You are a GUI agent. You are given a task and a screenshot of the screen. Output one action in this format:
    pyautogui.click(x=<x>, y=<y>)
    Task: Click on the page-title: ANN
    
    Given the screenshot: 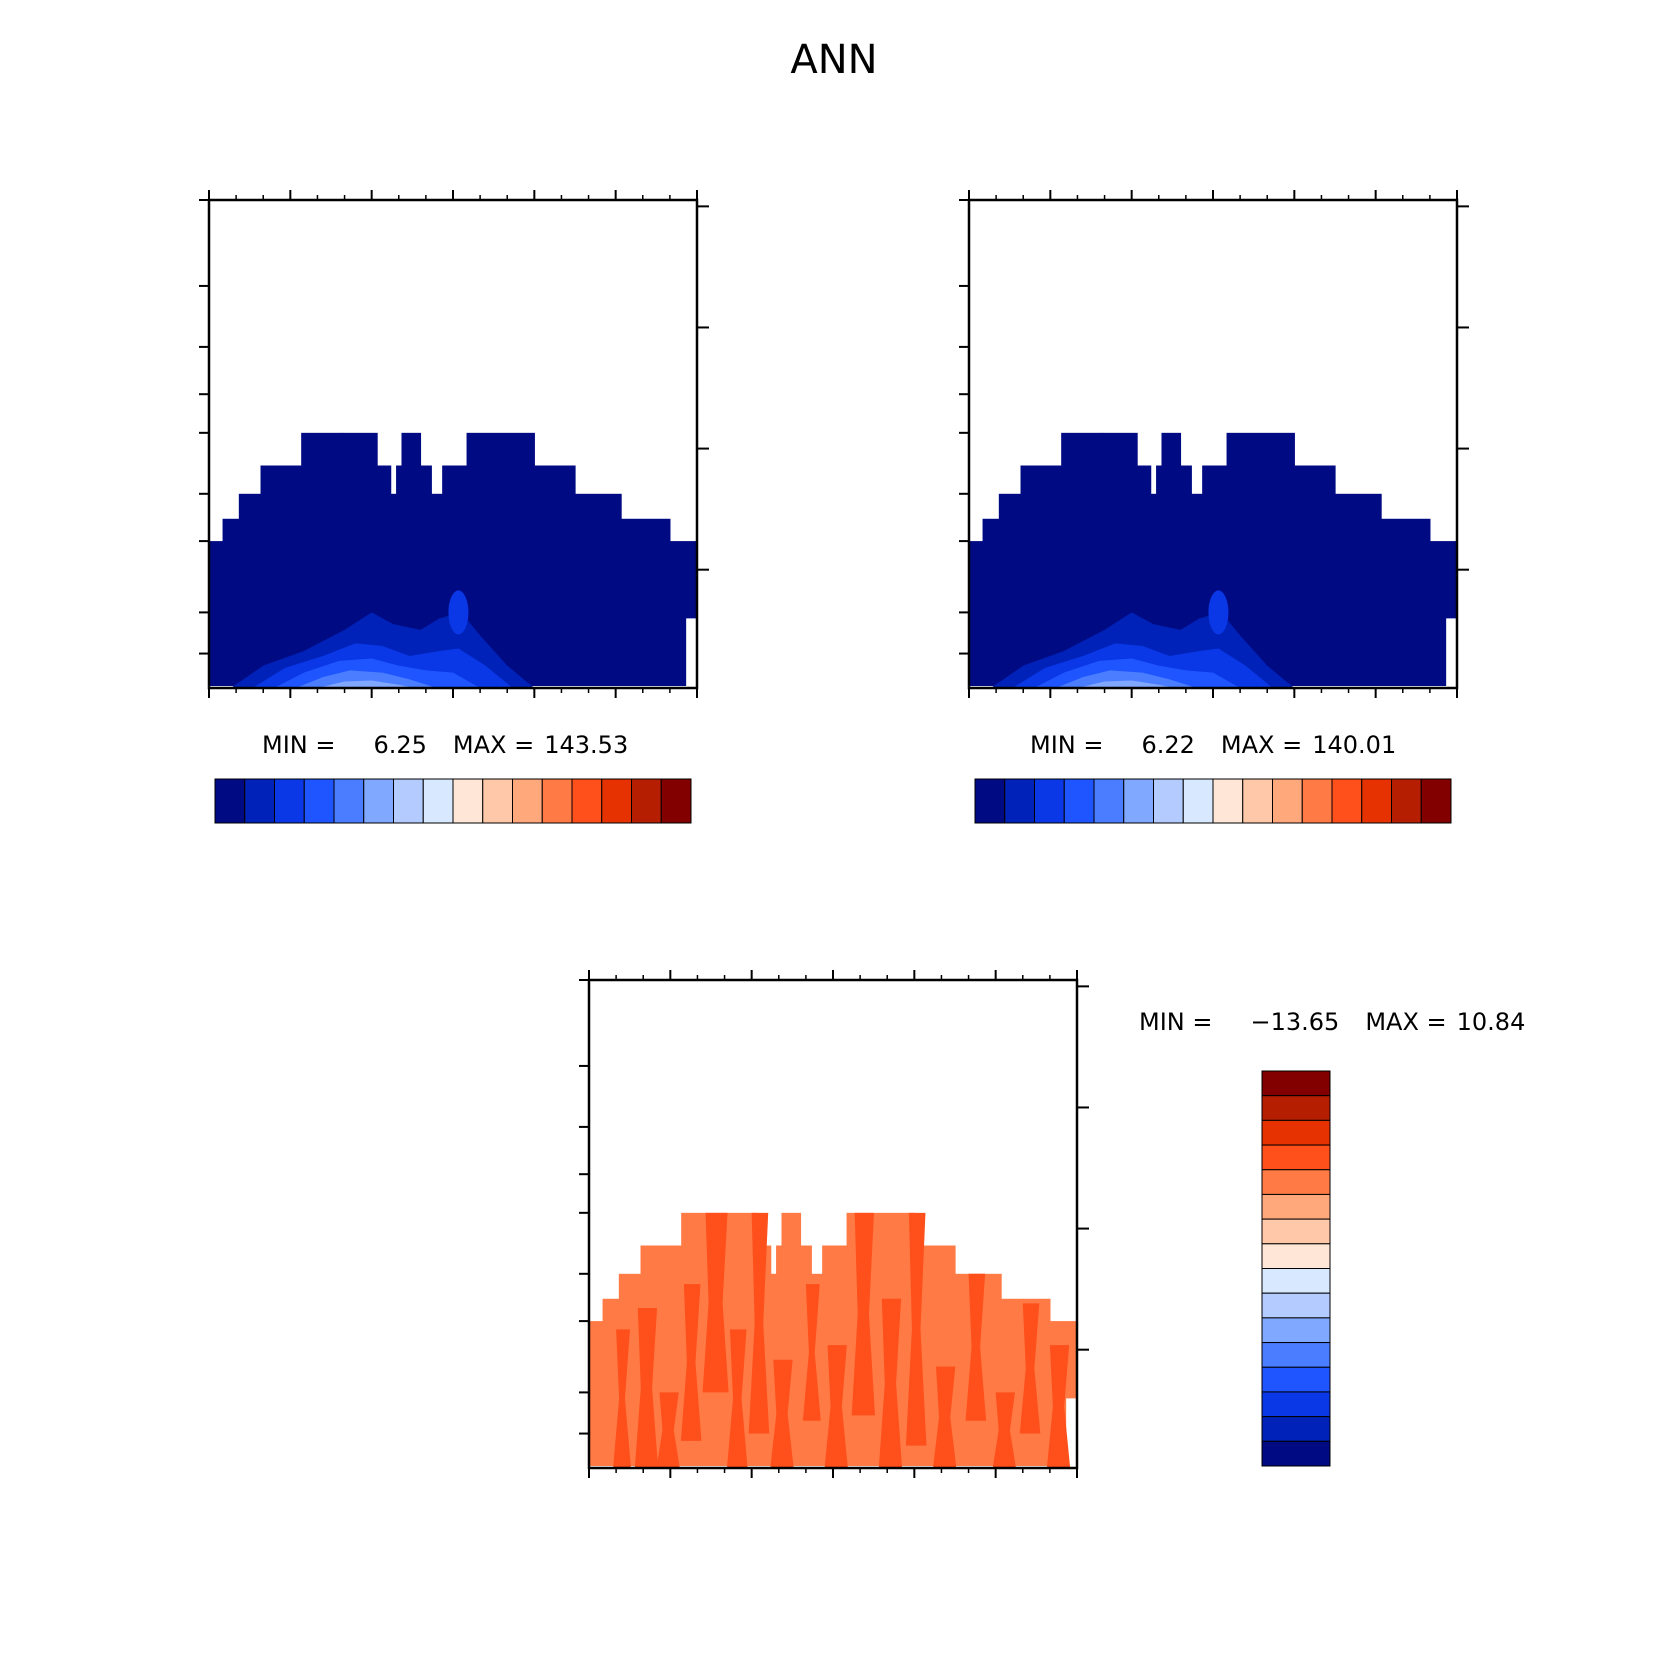 What is the action you would take?
    pyautogui.click(x=833, y=60)
    